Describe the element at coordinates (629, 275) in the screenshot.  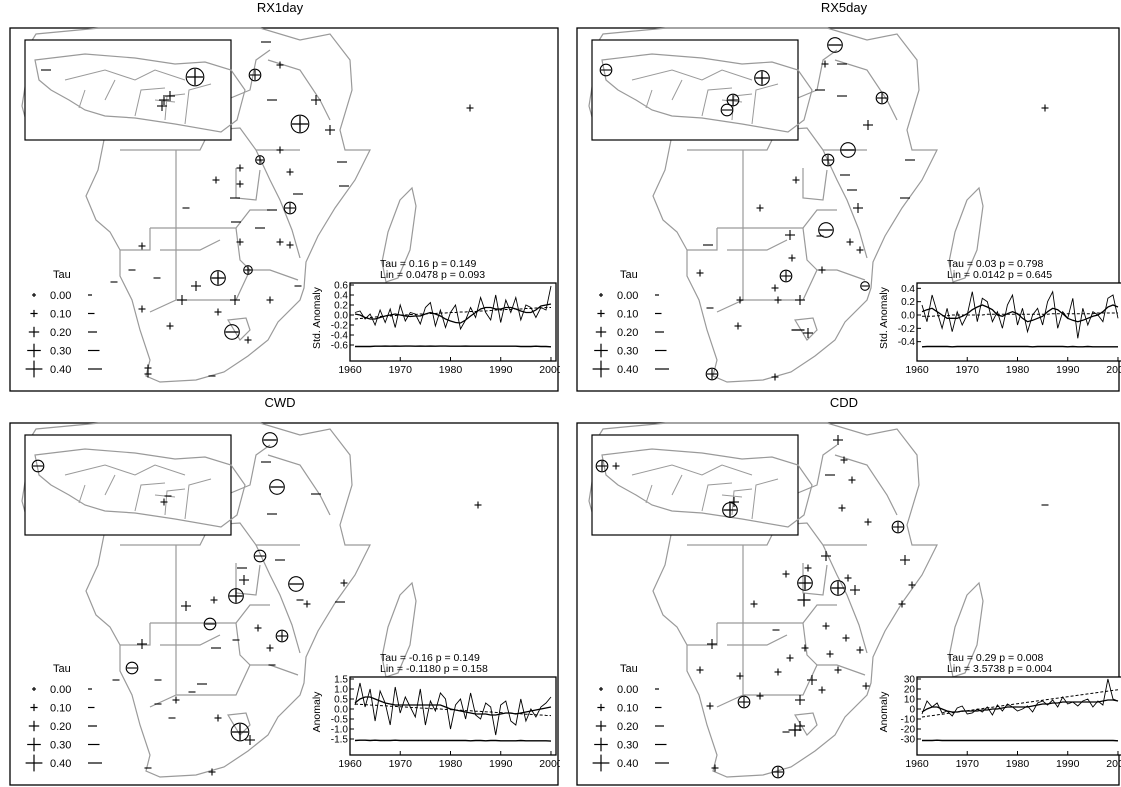
I see `legend-title: Tau` at that location.